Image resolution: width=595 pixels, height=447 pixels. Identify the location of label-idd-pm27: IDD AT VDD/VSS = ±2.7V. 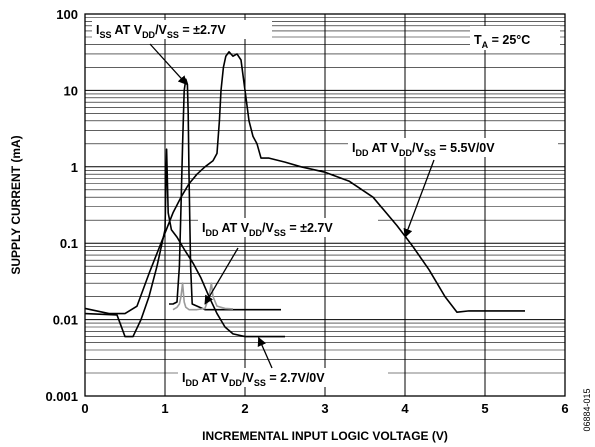
(267, 229).